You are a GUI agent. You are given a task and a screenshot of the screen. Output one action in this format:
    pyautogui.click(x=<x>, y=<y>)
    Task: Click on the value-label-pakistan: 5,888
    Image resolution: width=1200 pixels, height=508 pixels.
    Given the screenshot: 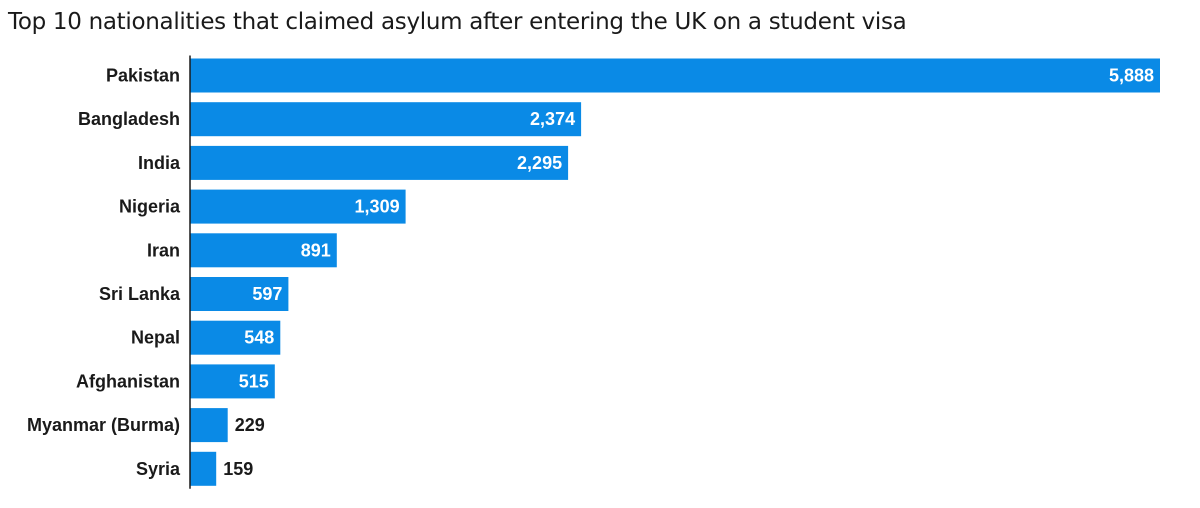 What is the action you would take?
    pyautogui.click(x=1131, y=76)
    